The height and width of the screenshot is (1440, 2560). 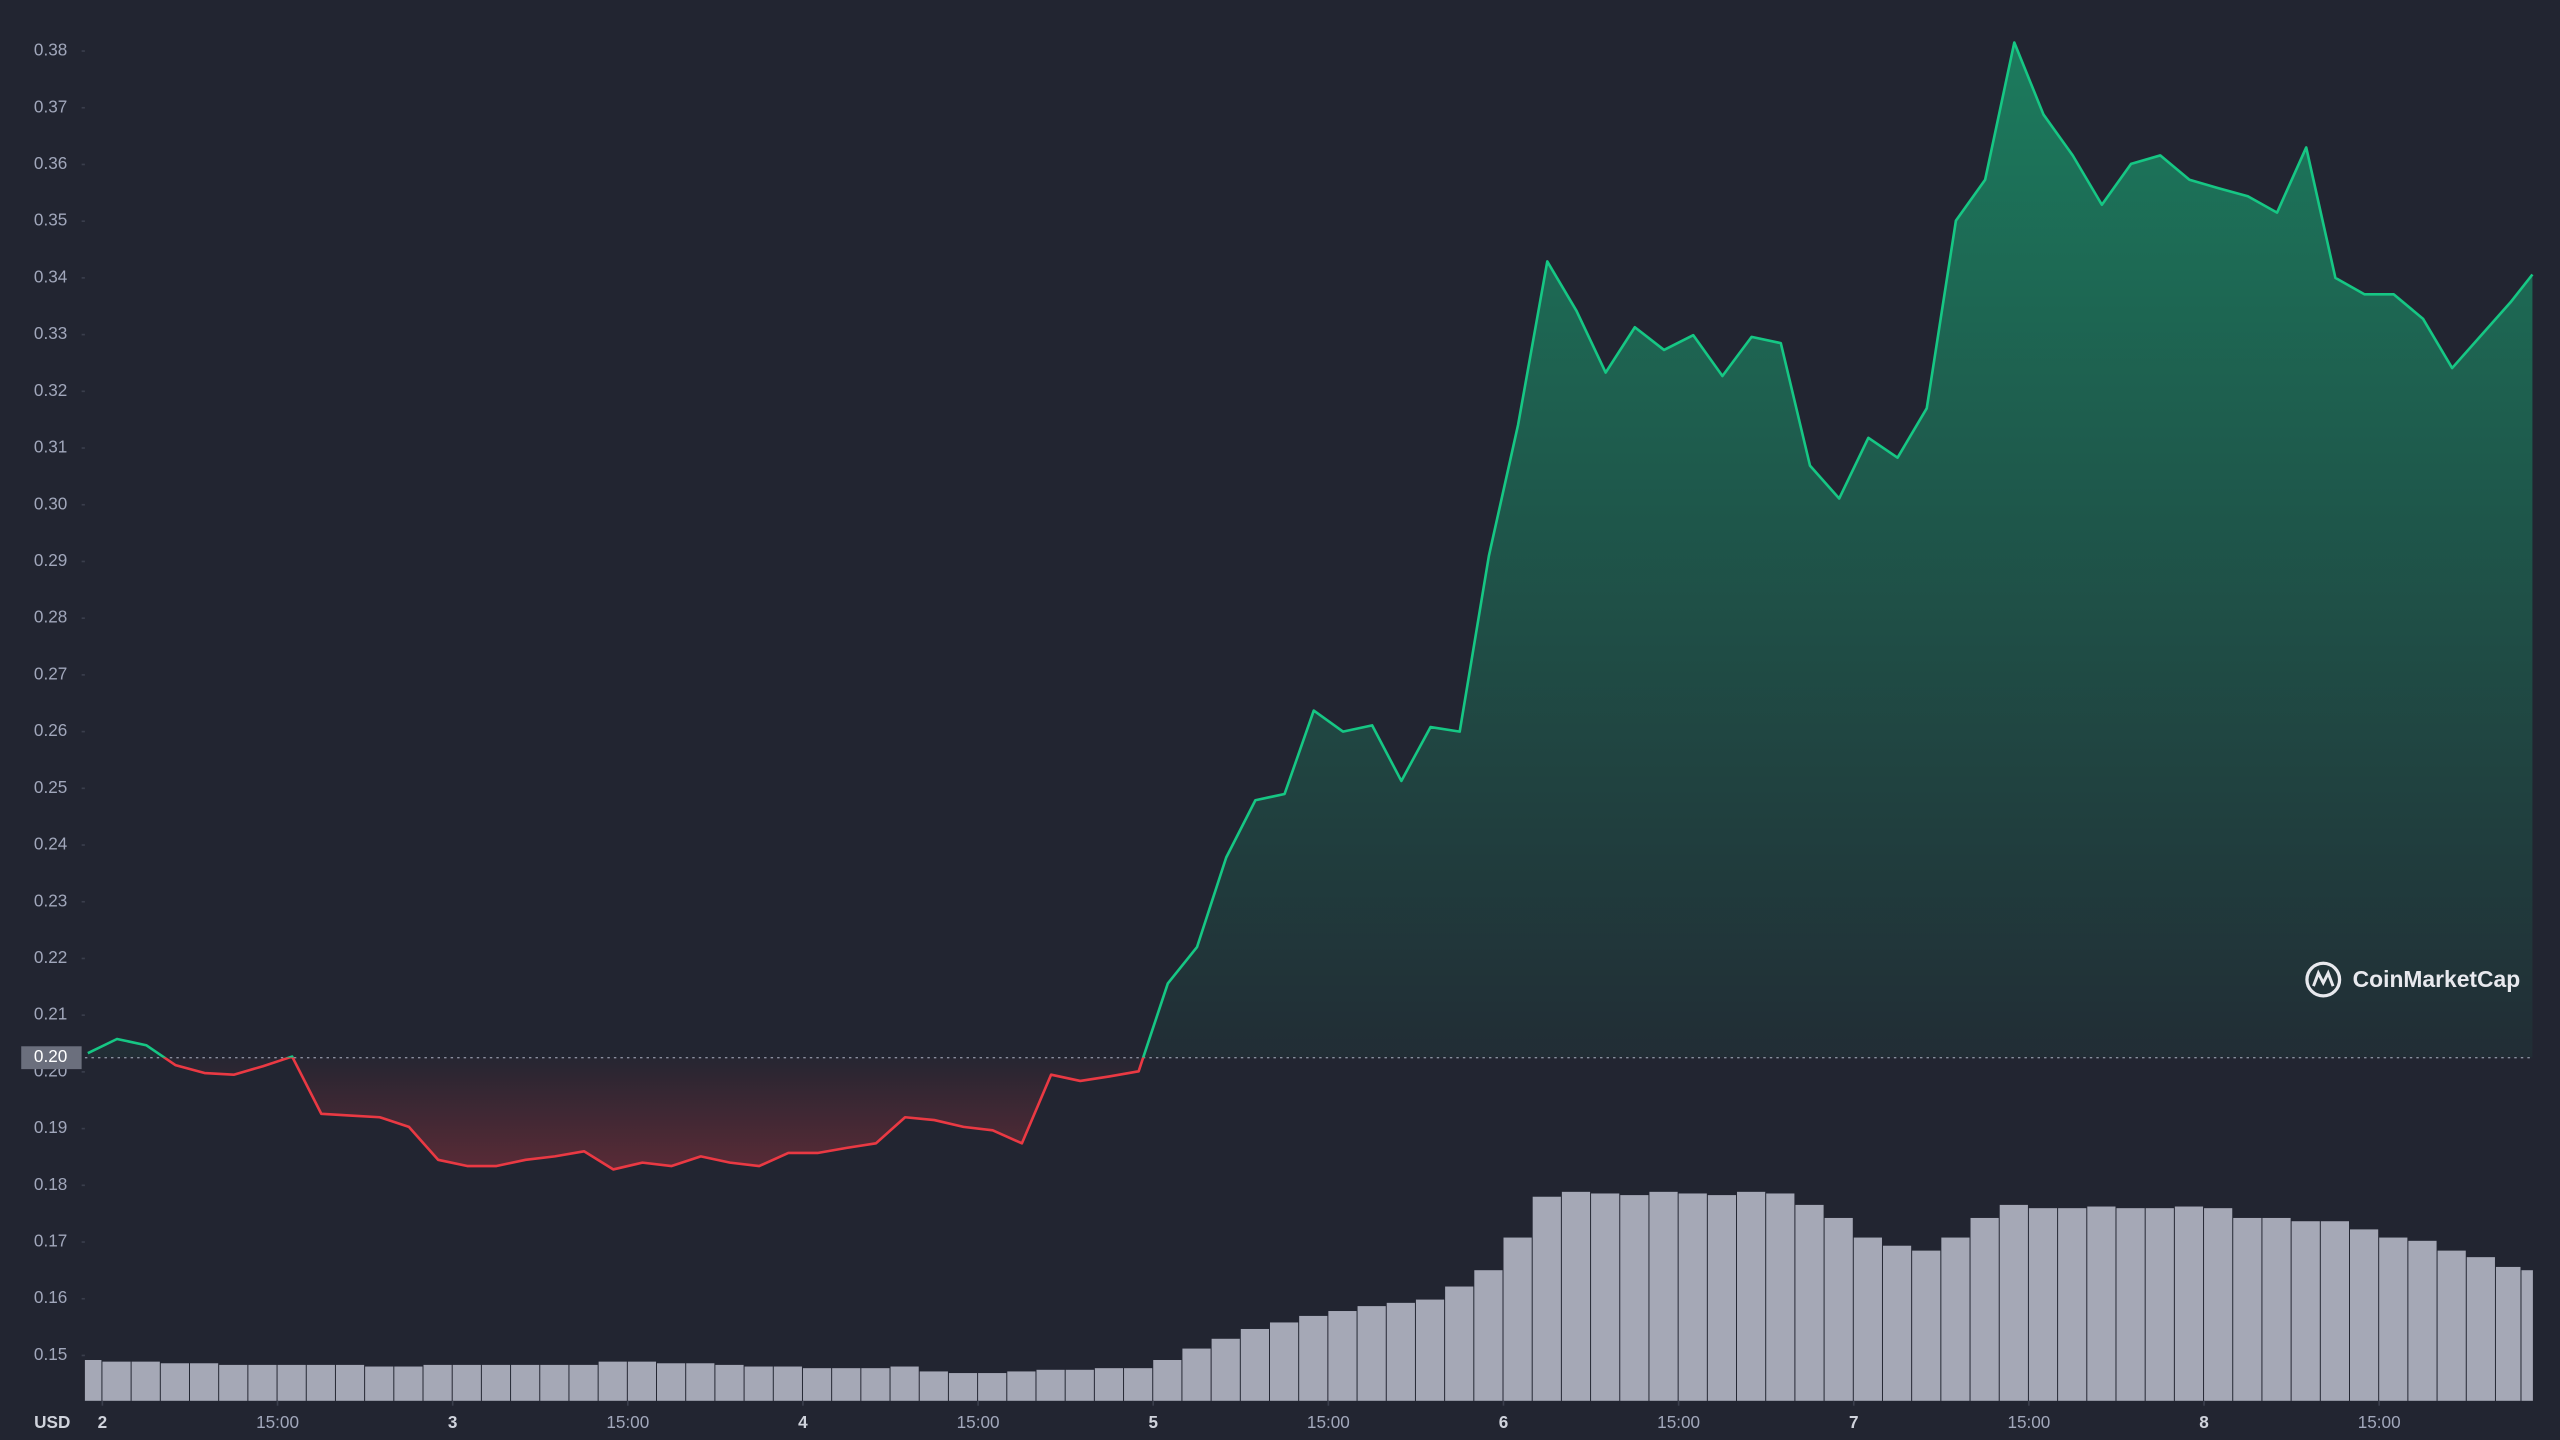 What do you see at coordinates (50, 560) in the screenshot?
I see `y-tick-label: 0.29` at bounding box center [50, 560].